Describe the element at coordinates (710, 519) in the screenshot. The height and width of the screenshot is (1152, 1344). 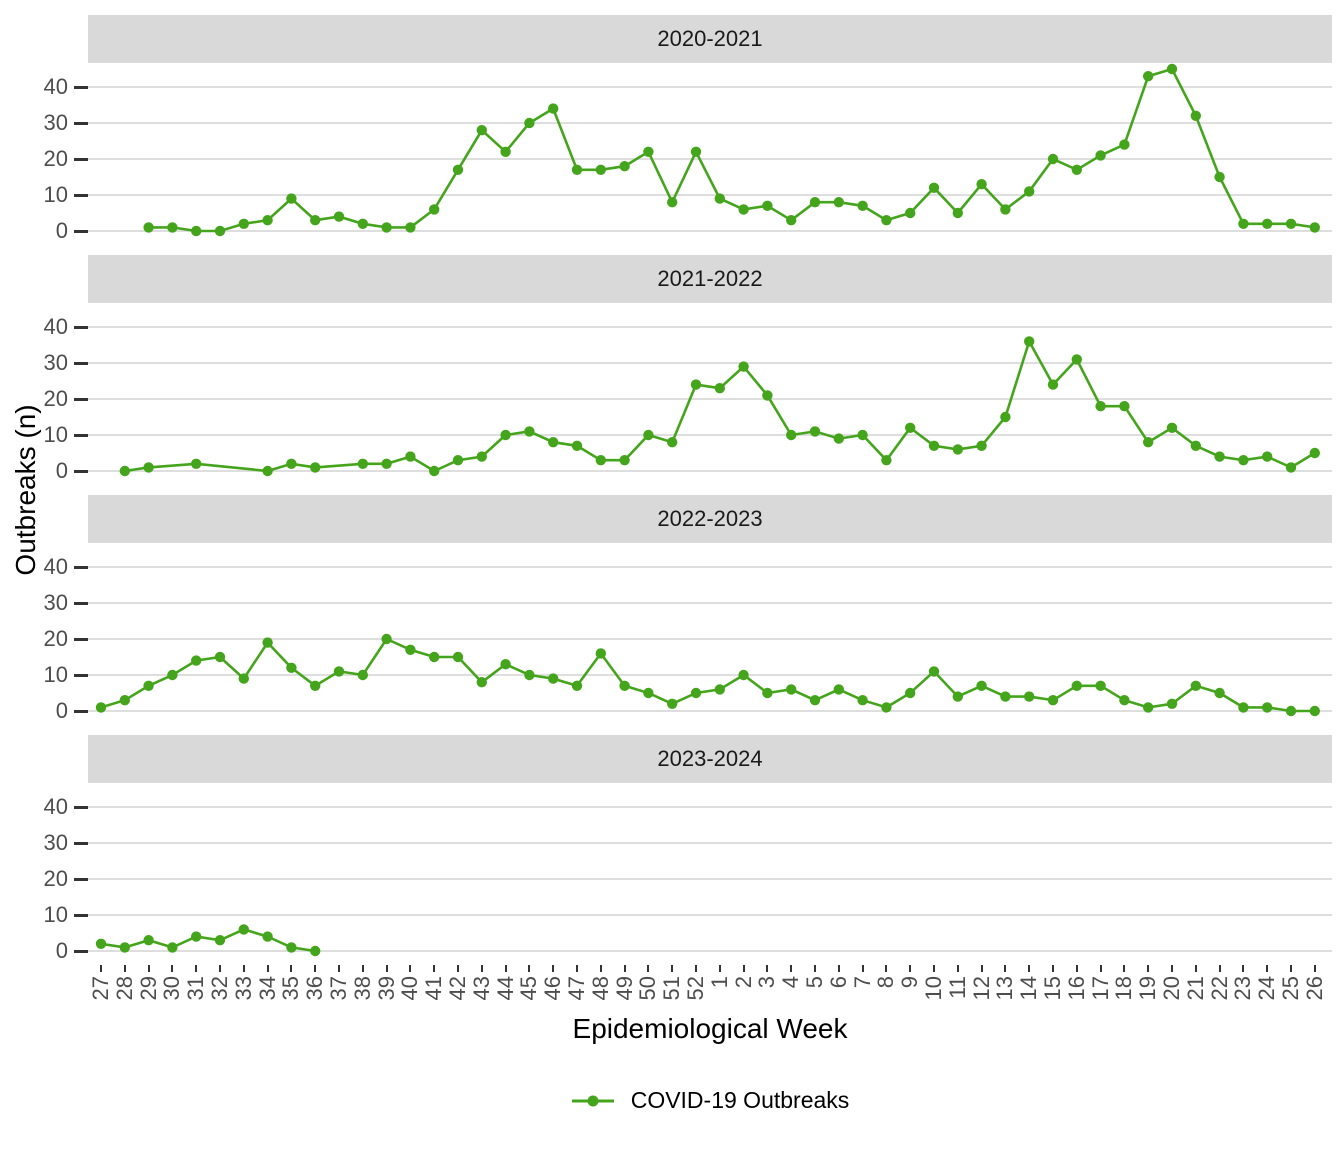
I see `facet-strip-label: 2022-2023` at that location.